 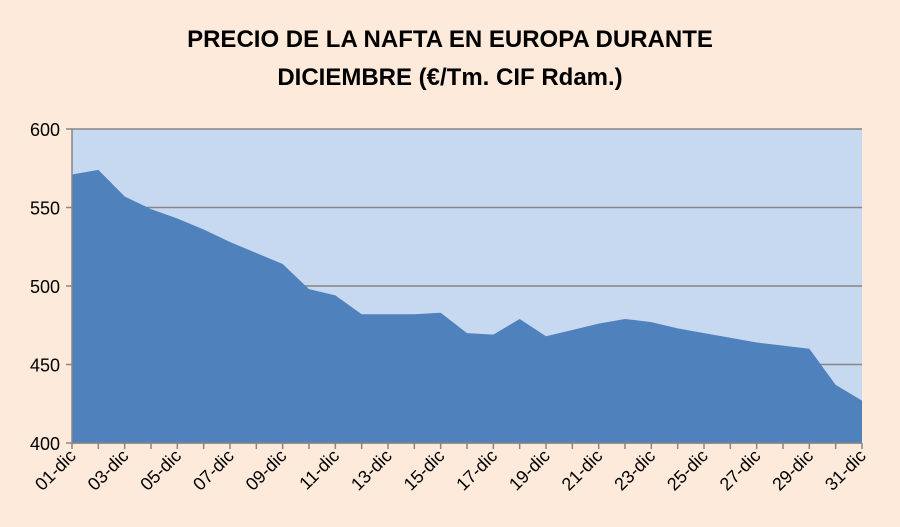 I want to click on x-tick-label: 29-dic, so click(x=792, y=470).